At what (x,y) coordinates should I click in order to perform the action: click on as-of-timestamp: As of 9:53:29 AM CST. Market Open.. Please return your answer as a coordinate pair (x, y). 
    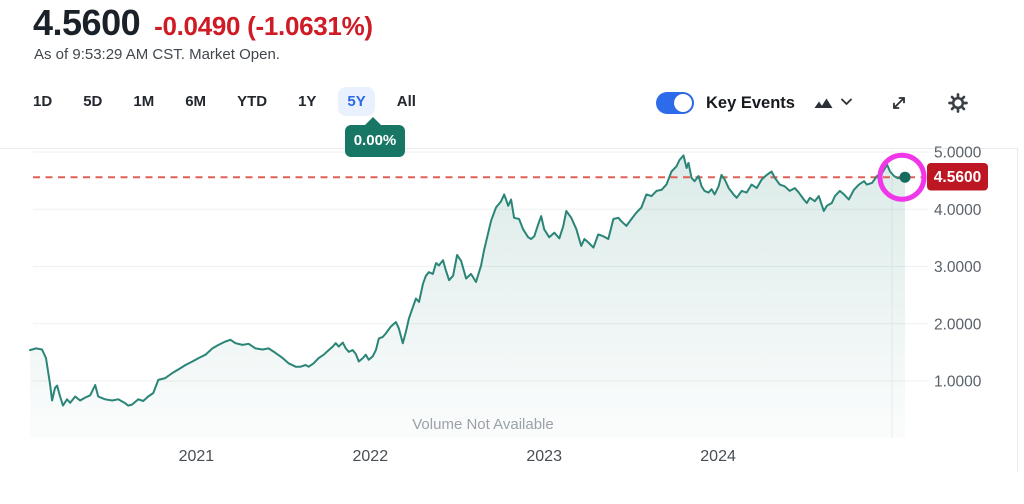
    Looking at the image, I should click on (157, 54).